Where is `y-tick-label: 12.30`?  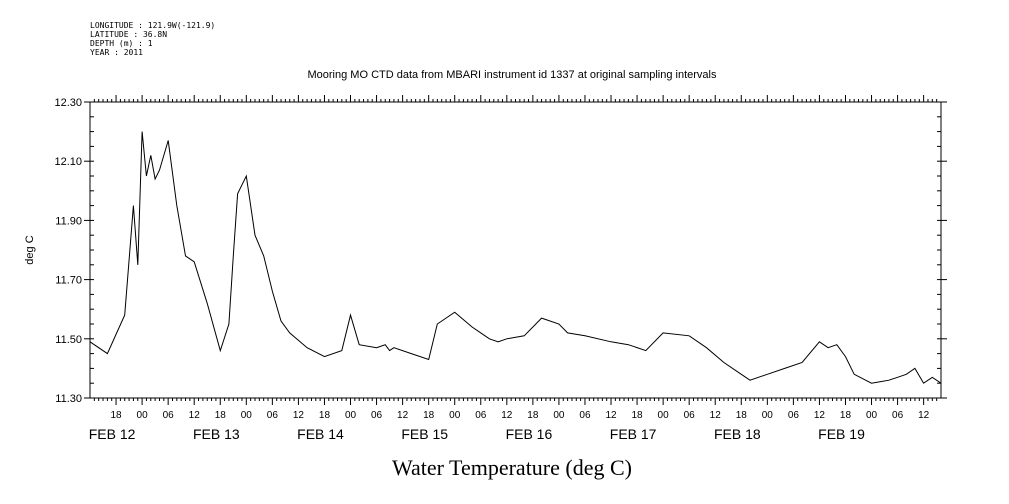 y-tick-label: 12.30 is located at coordinates (68, 103).